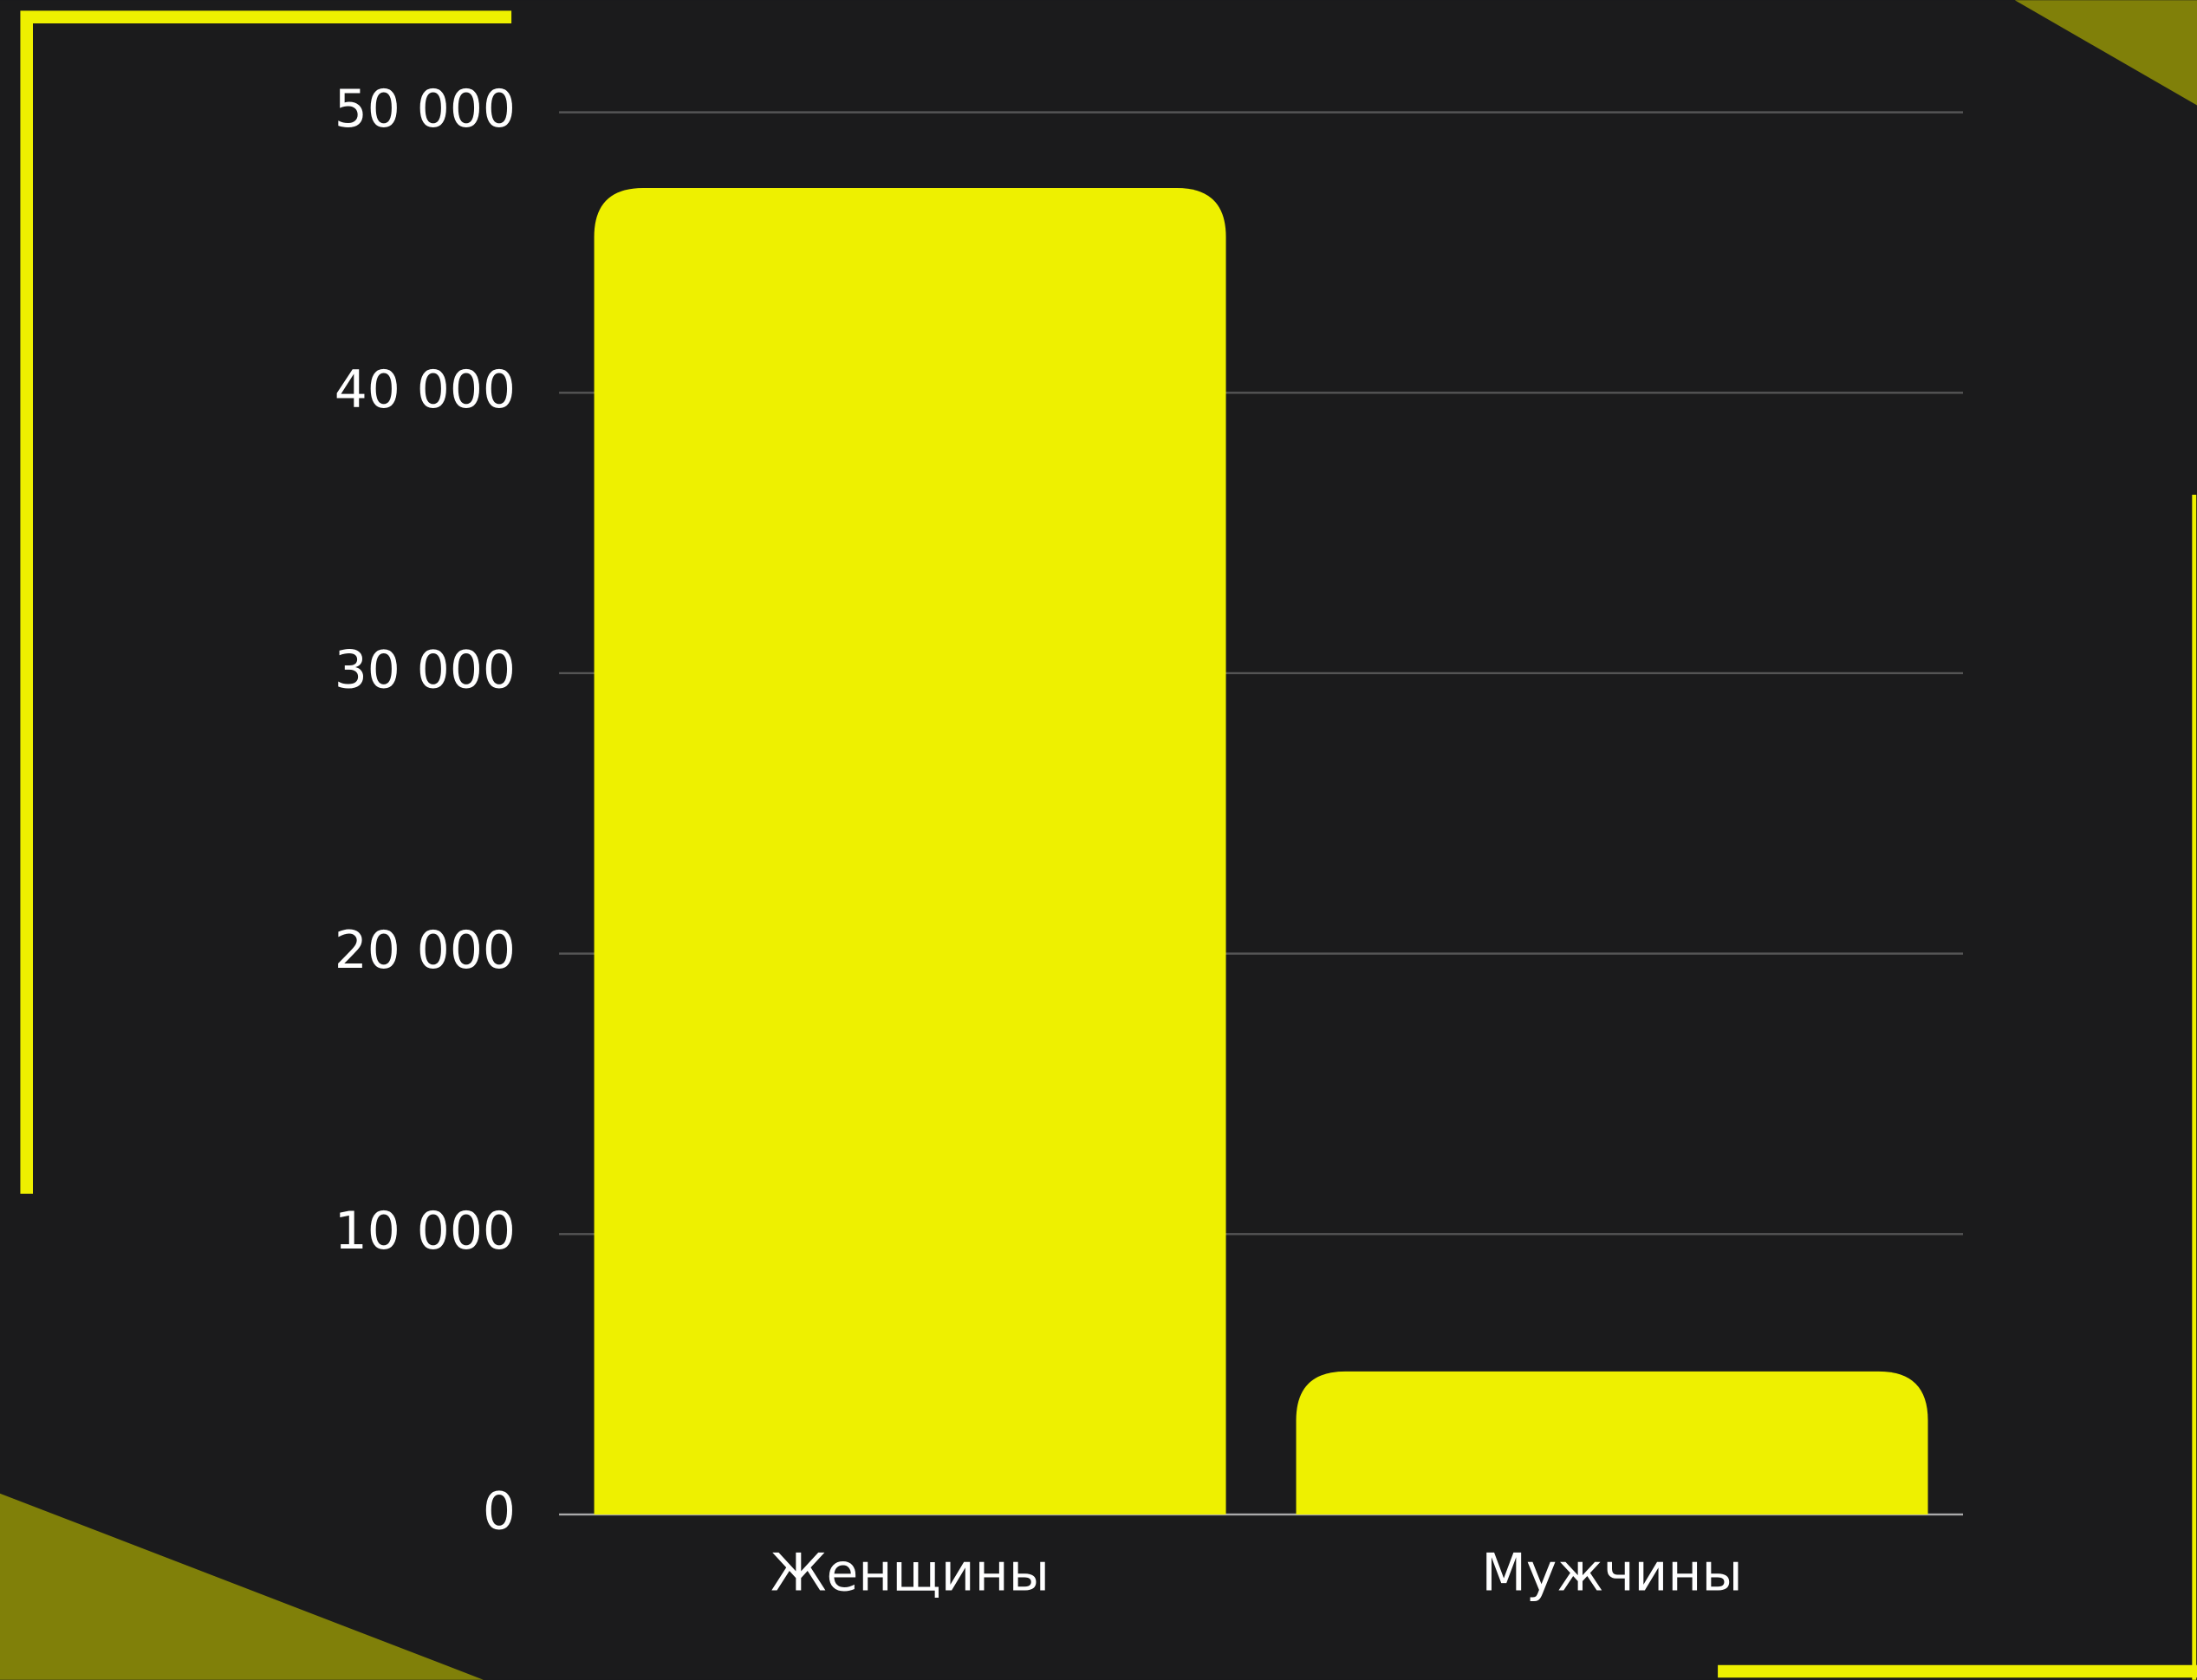 This screenshot has height=1680, width=2197. Describe the element at coordinates (425, 109) in the screenshot. I see `y-tick-label: 50 000` at that location.